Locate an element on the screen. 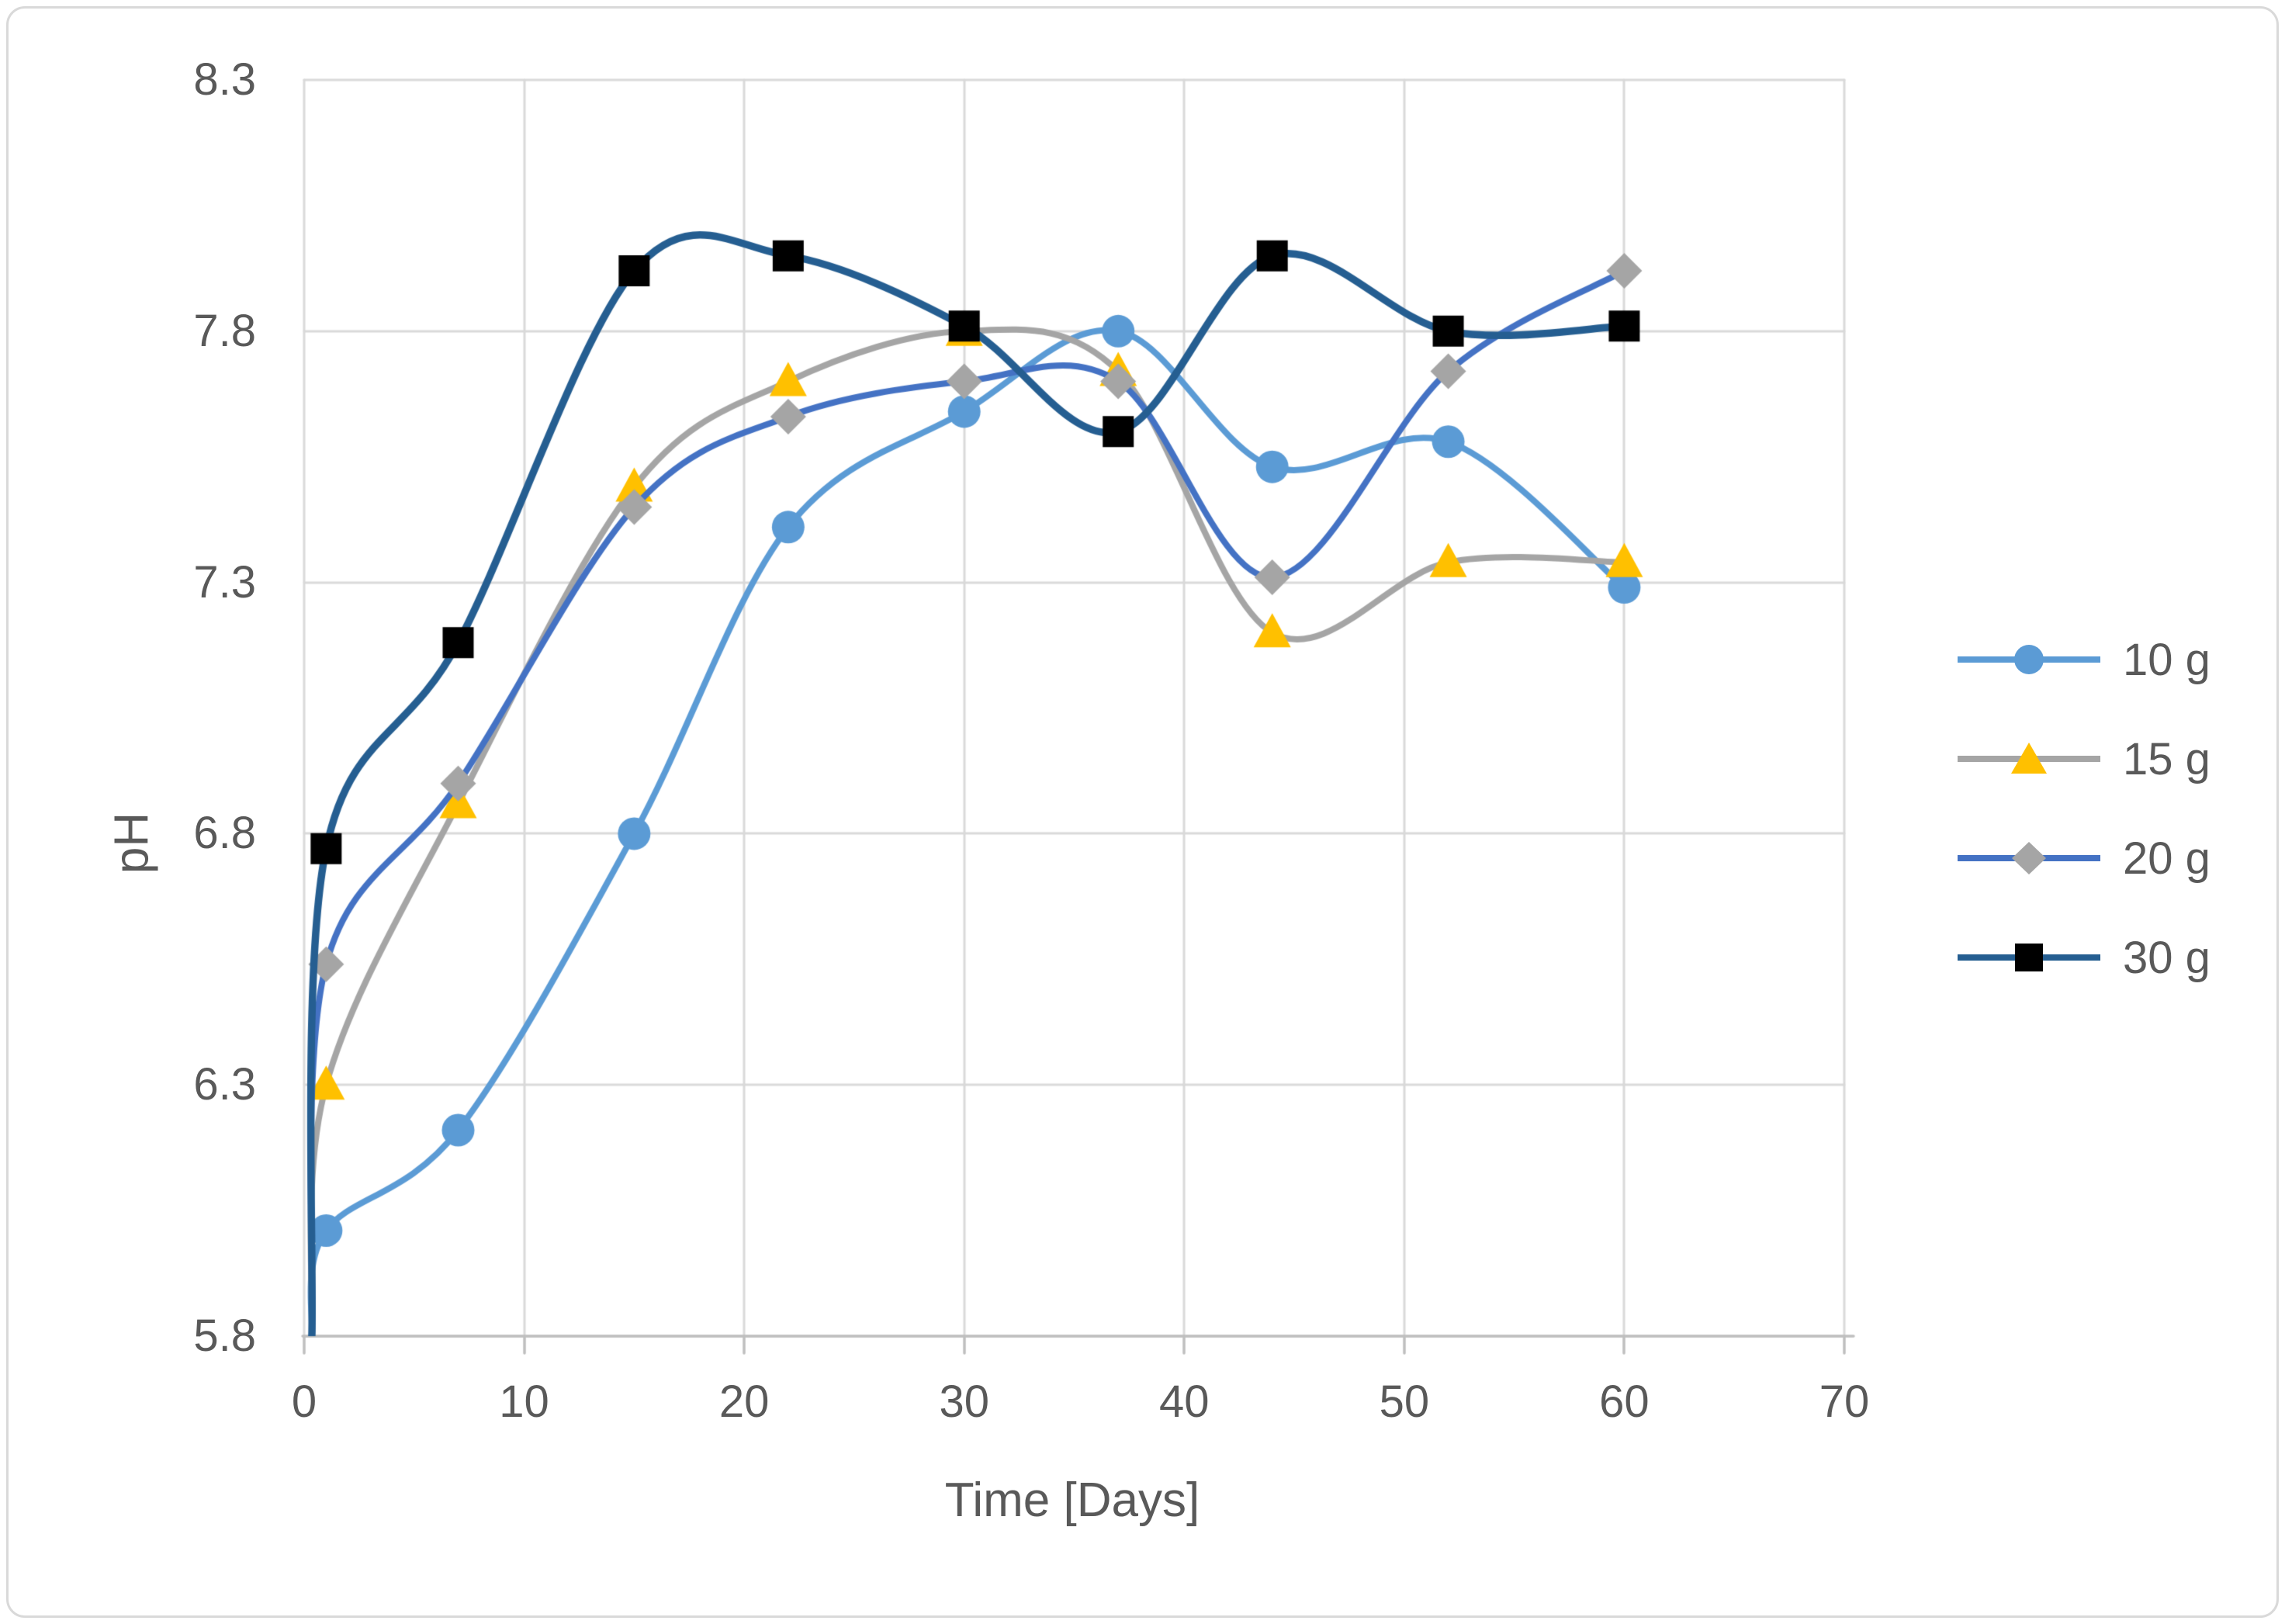  x-tick-label: 70 is located at coordinates (1844, 1401).